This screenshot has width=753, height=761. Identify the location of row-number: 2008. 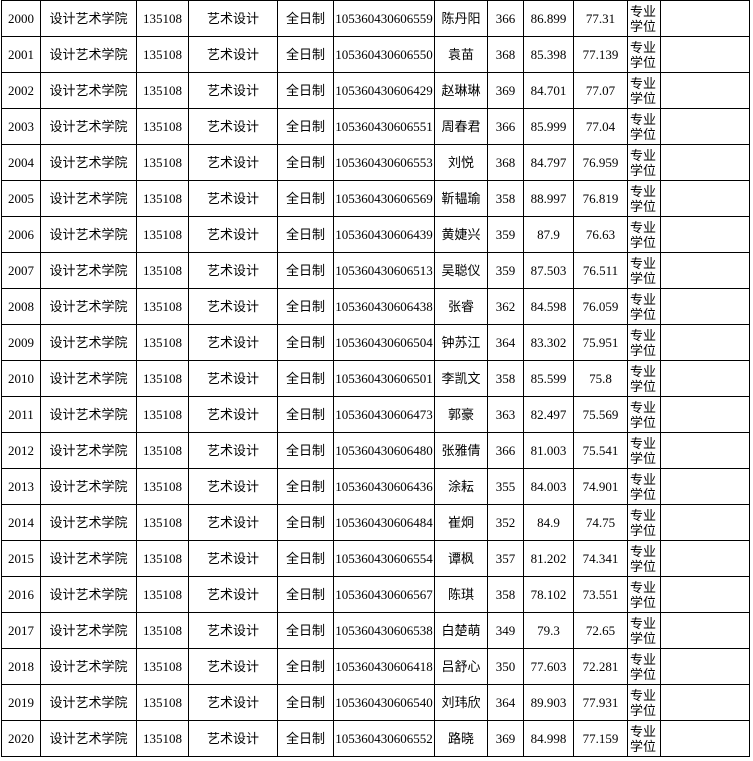
(21, 306).